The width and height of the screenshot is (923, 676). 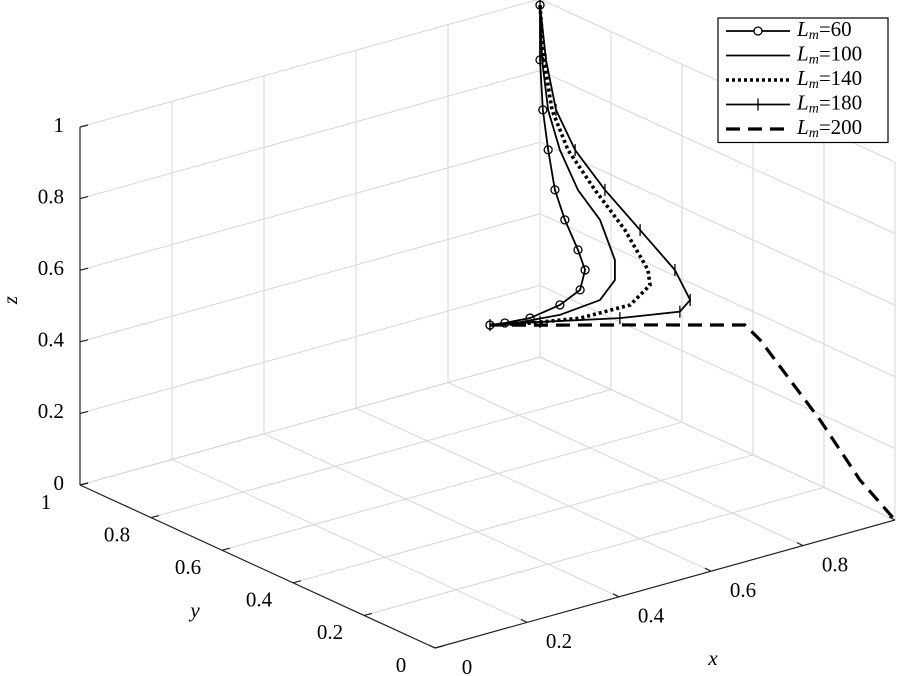 What do you see at coordinates (922, 539) in the screenshot?
I see `x-tick-label: 1` at bounding box center [922, 539].